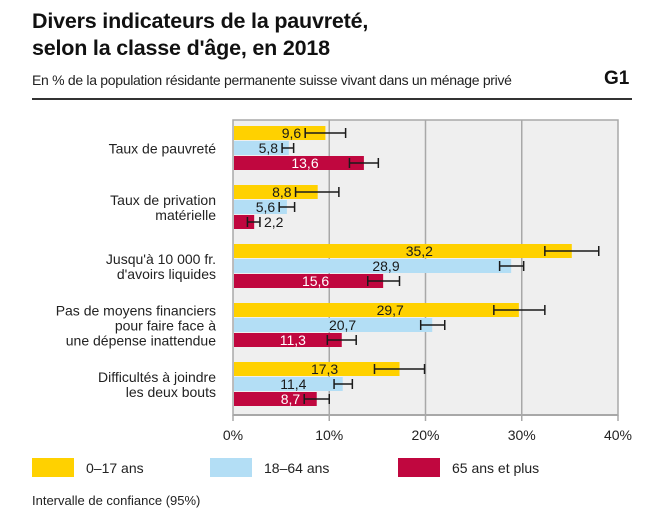 The height and width of the screenshot is (508, 670). Describe the element at coordinates (292, 133) in the screenshot. I see `data-label: 9,6` at that location.